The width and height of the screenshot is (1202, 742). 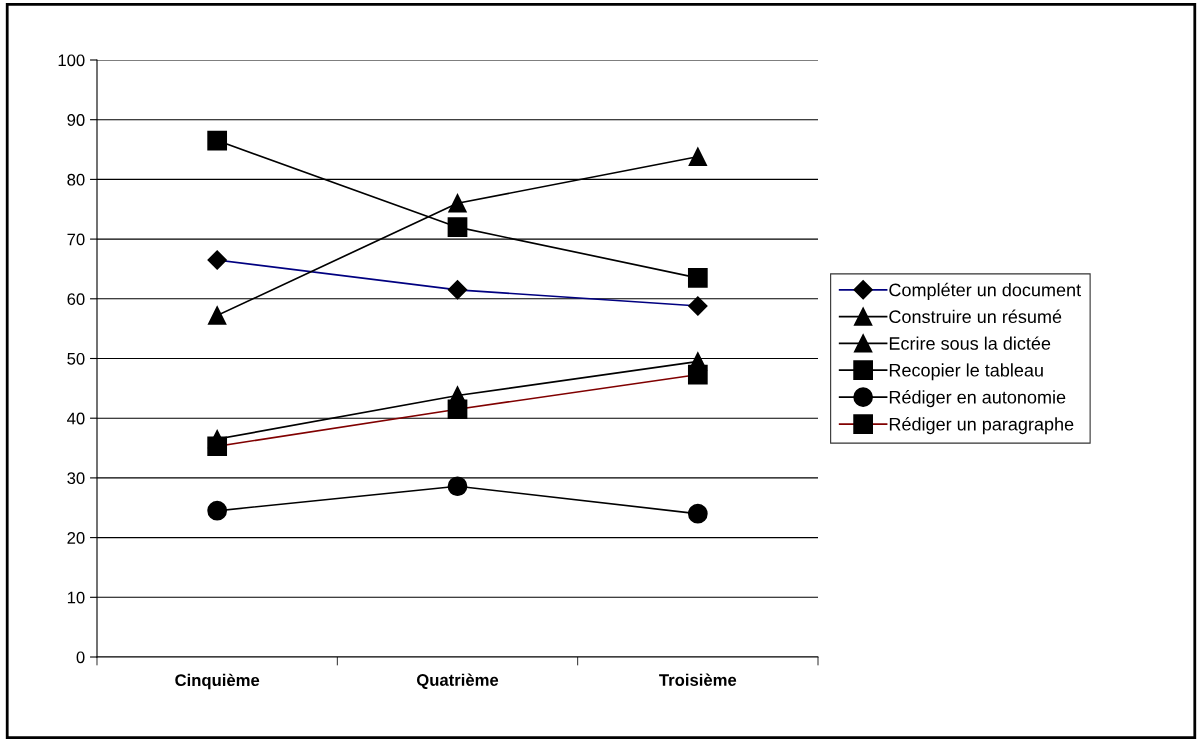 What do you see at coordinates (76, 358) in the screenshot?
I see `y-tick-label: 50` at bounding box center [76, 358].